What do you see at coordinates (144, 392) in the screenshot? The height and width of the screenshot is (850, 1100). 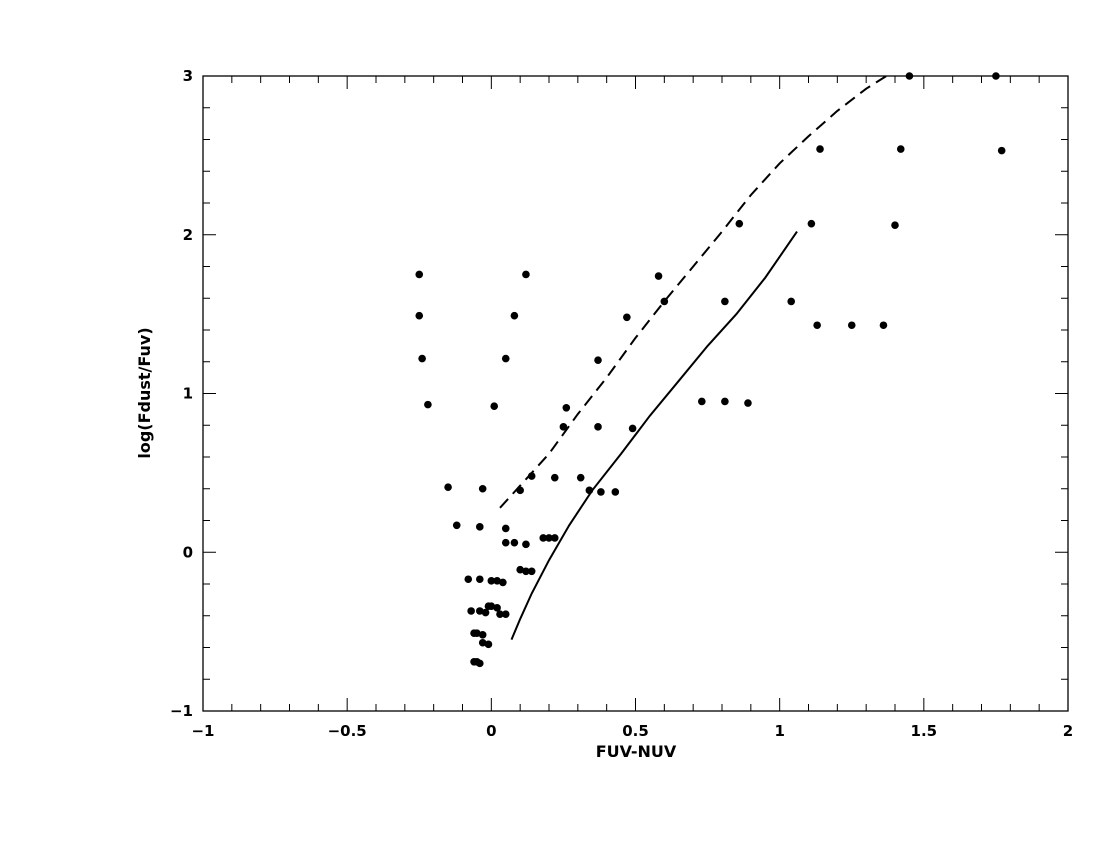 I see `y-axis-label: log(Fdust/Fuv)` at bounding box center [144, 392].